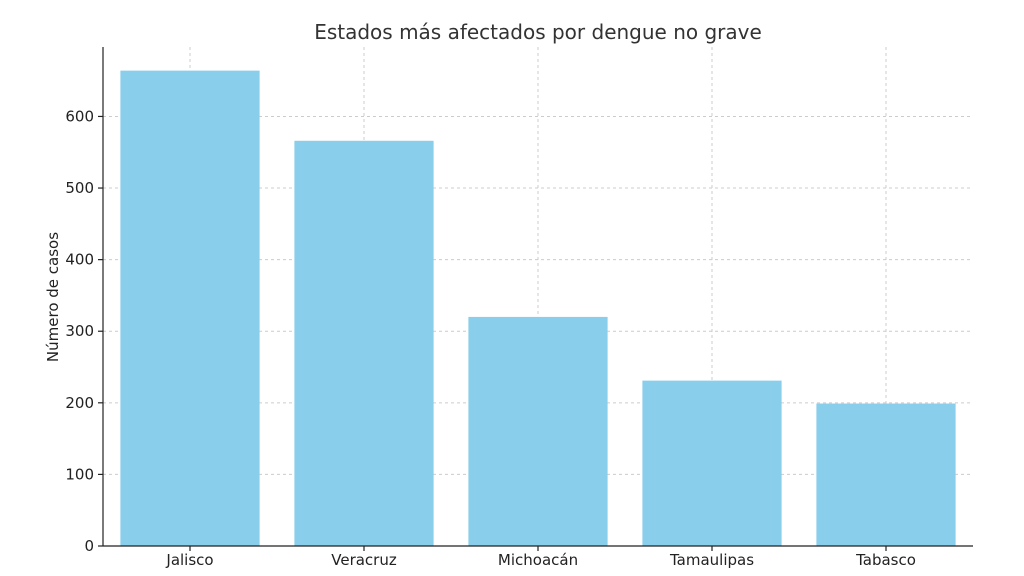 The height and width of the screenshot is (576, 1024). I want to click on y-tick-label: 400, so click(79, 260).